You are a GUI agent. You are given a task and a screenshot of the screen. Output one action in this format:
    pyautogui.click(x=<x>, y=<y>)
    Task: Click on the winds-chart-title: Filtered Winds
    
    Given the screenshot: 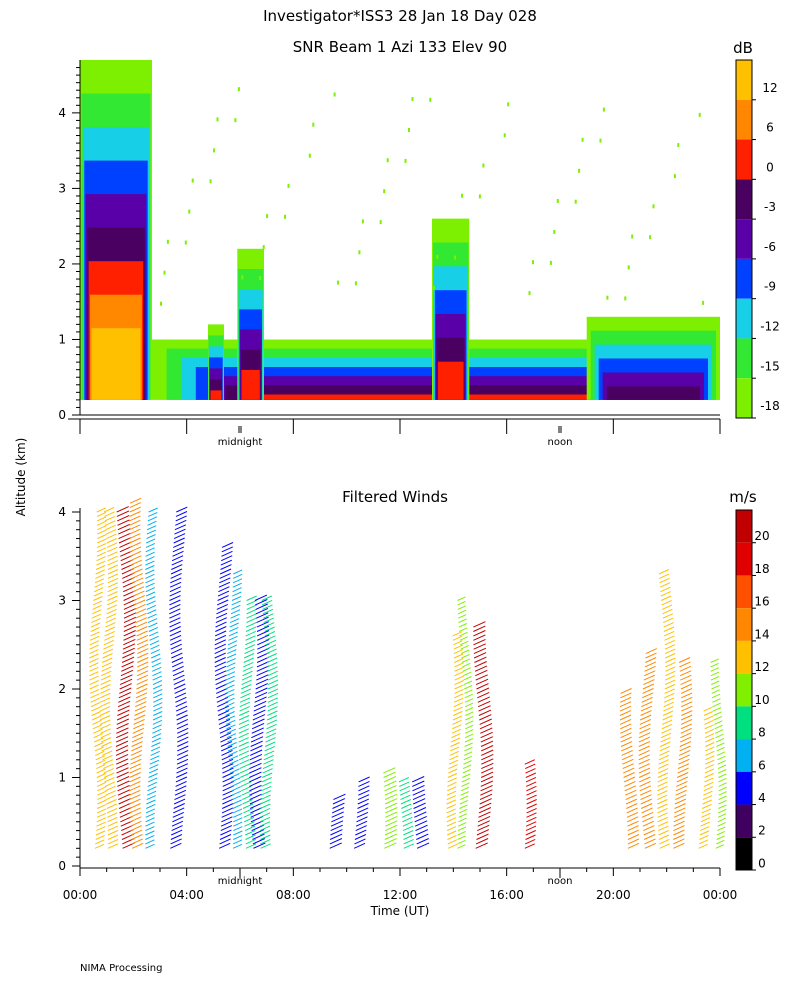 What is the action you would take?
    pyautogui.click(x=395, y=497)
    